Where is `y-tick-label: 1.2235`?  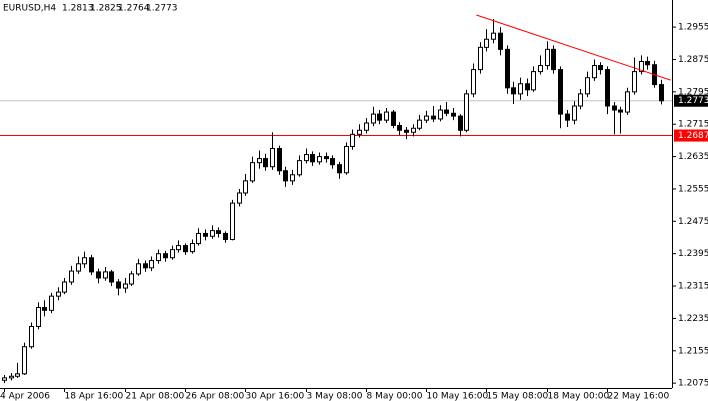
y-tick-label: 1.2235 is located at coordinates (693, 319).